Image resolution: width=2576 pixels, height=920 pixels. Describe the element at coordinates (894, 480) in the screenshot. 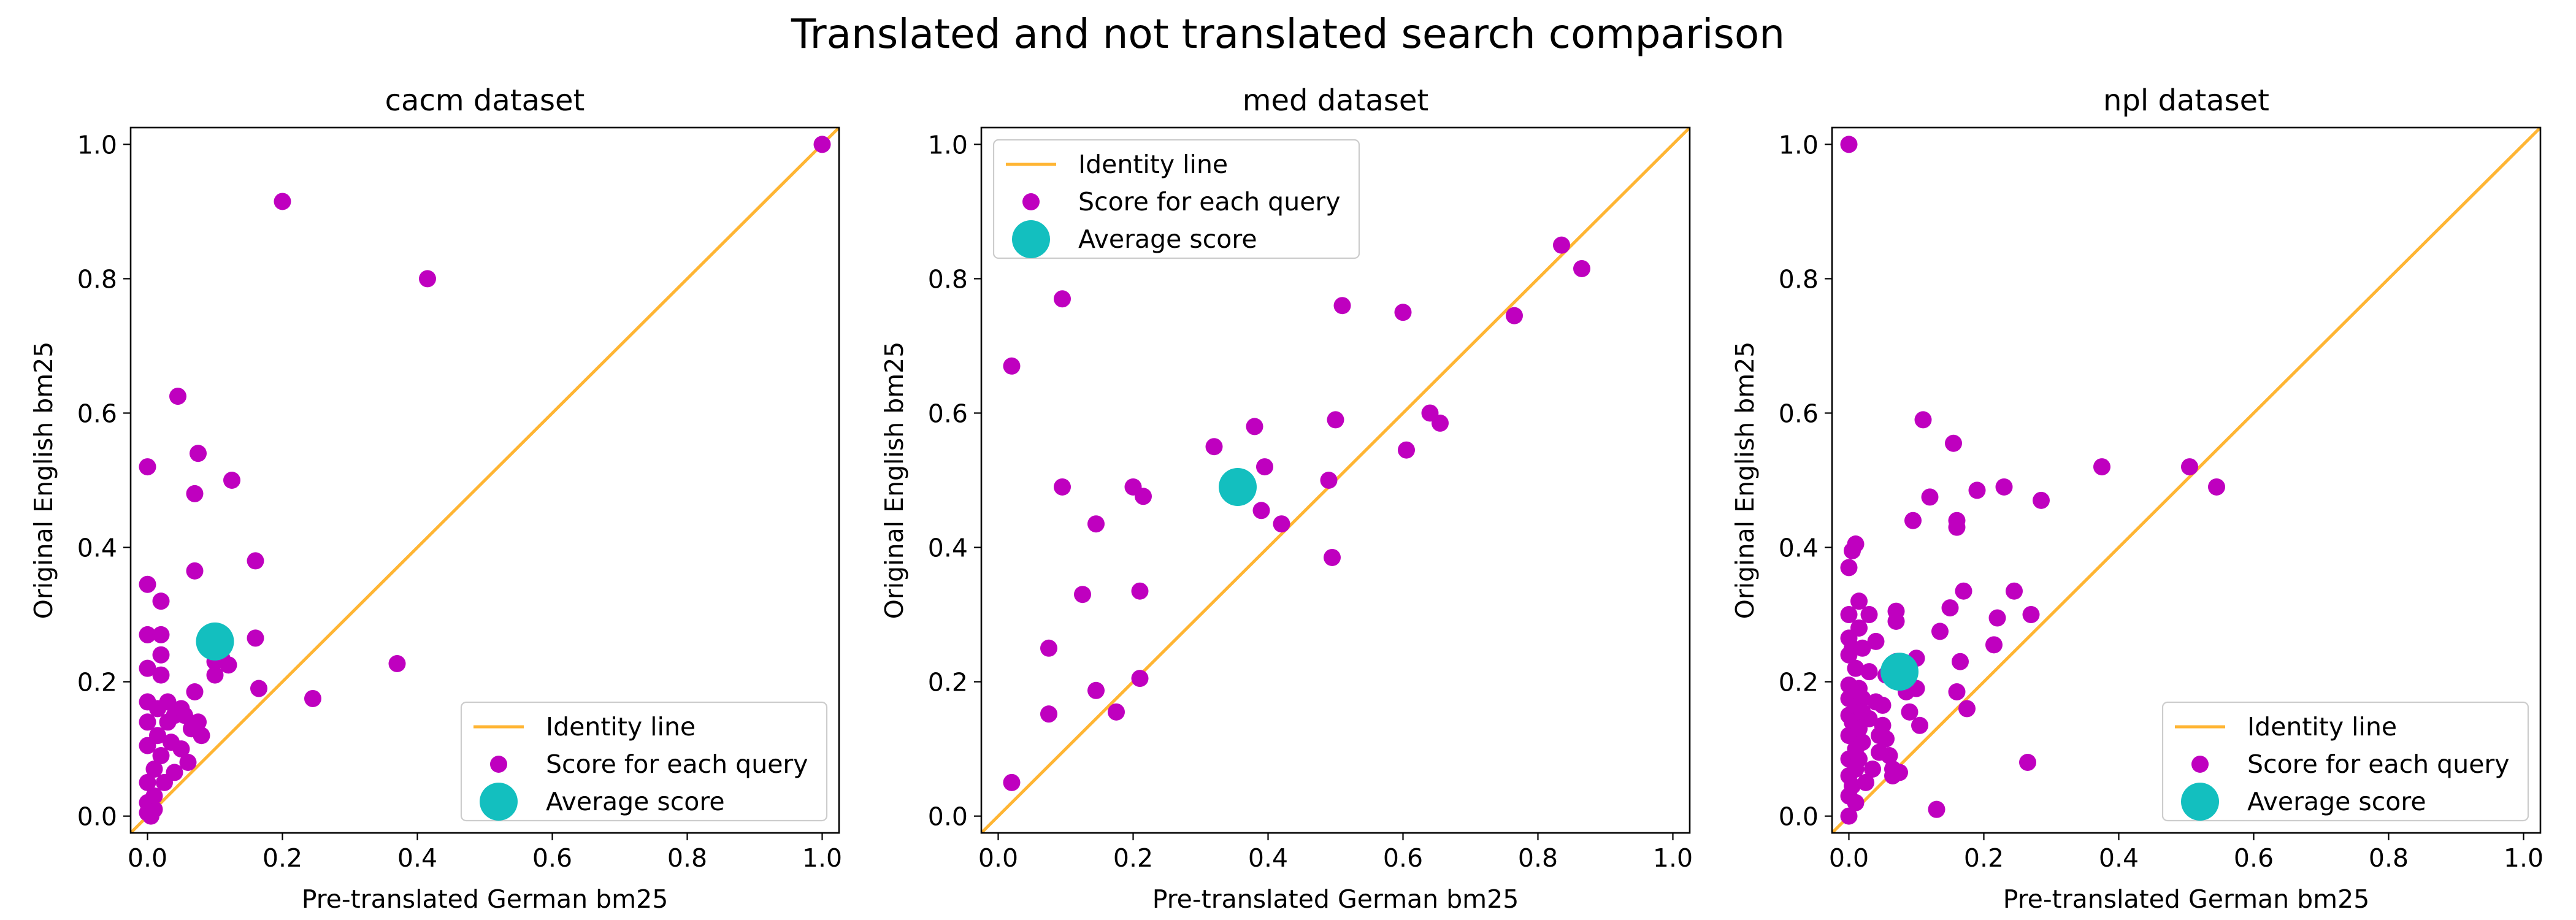

I see `y-axis-label: Original English bm25` at that location.